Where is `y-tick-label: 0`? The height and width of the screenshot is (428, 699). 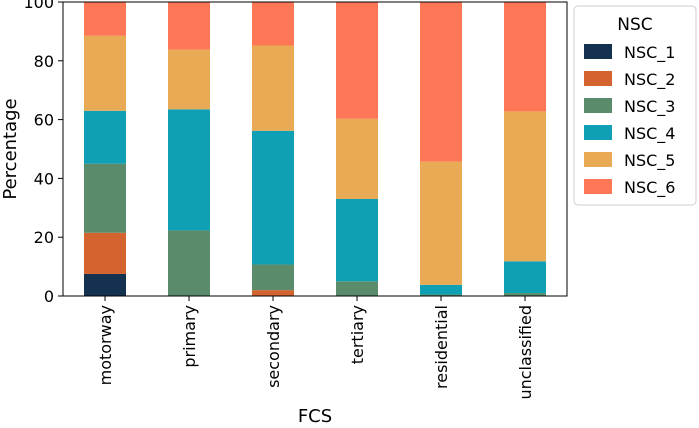 y-tick-label: 0 is located at coordinates (49, 296).